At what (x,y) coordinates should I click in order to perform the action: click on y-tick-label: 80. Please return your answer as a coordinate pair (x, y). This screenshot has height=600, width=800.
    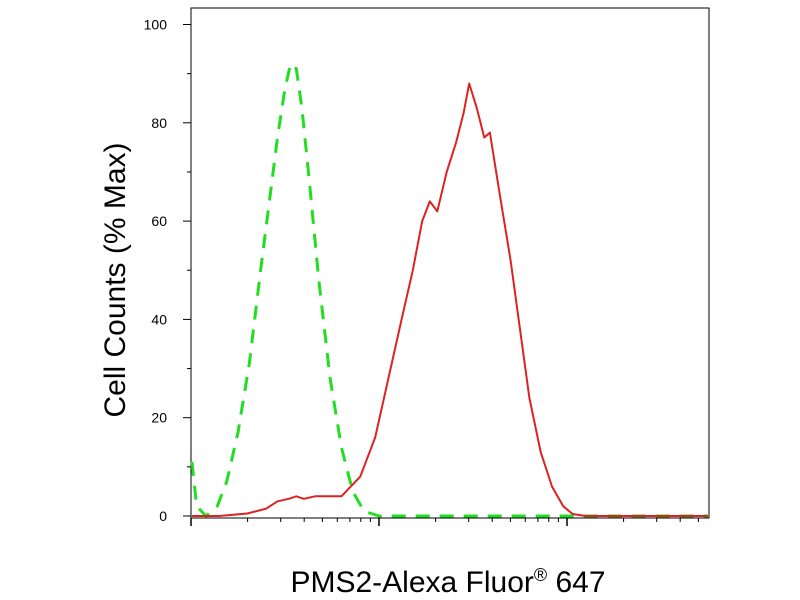
    Looking at the image, I should click on (159, 123).